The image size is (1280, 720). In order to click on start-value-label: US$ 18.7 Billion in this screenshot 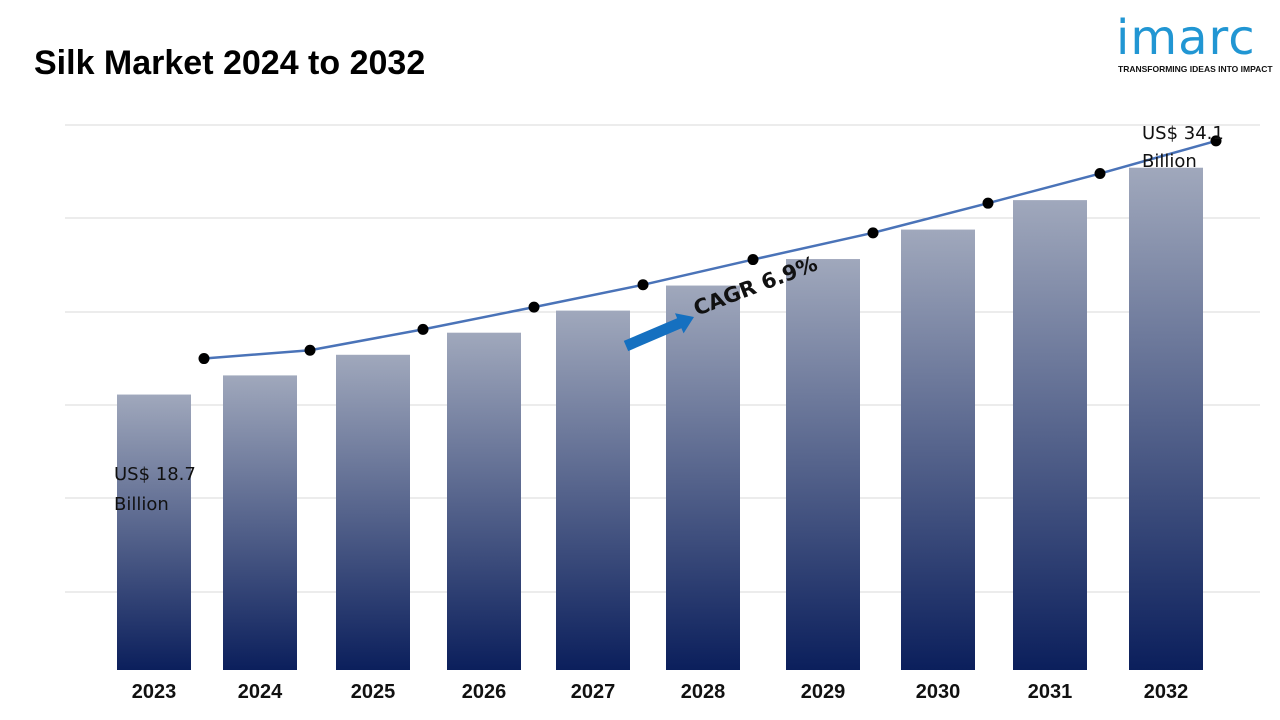, I will do `click(158, 489)`.